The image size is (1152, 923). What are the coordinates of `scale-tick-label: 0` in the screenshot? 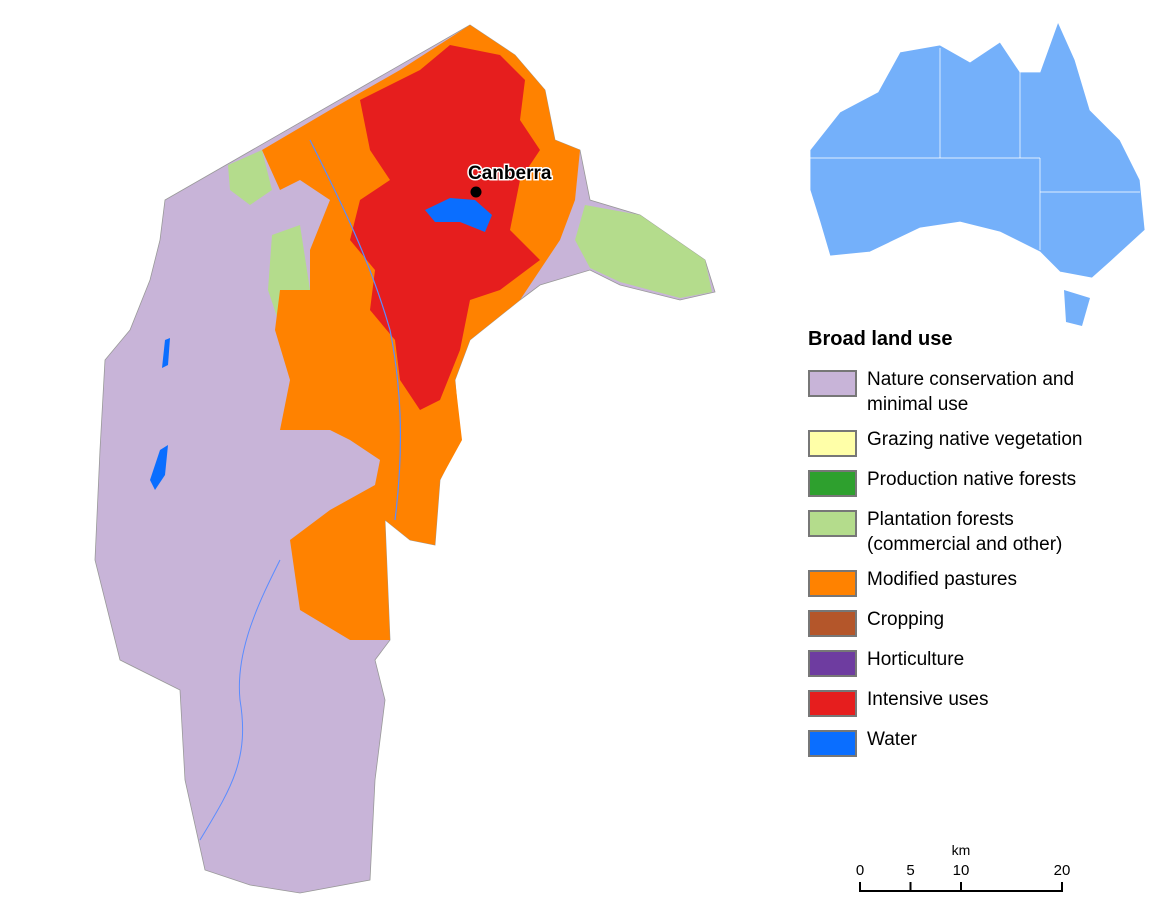 It's located at (860, 870).